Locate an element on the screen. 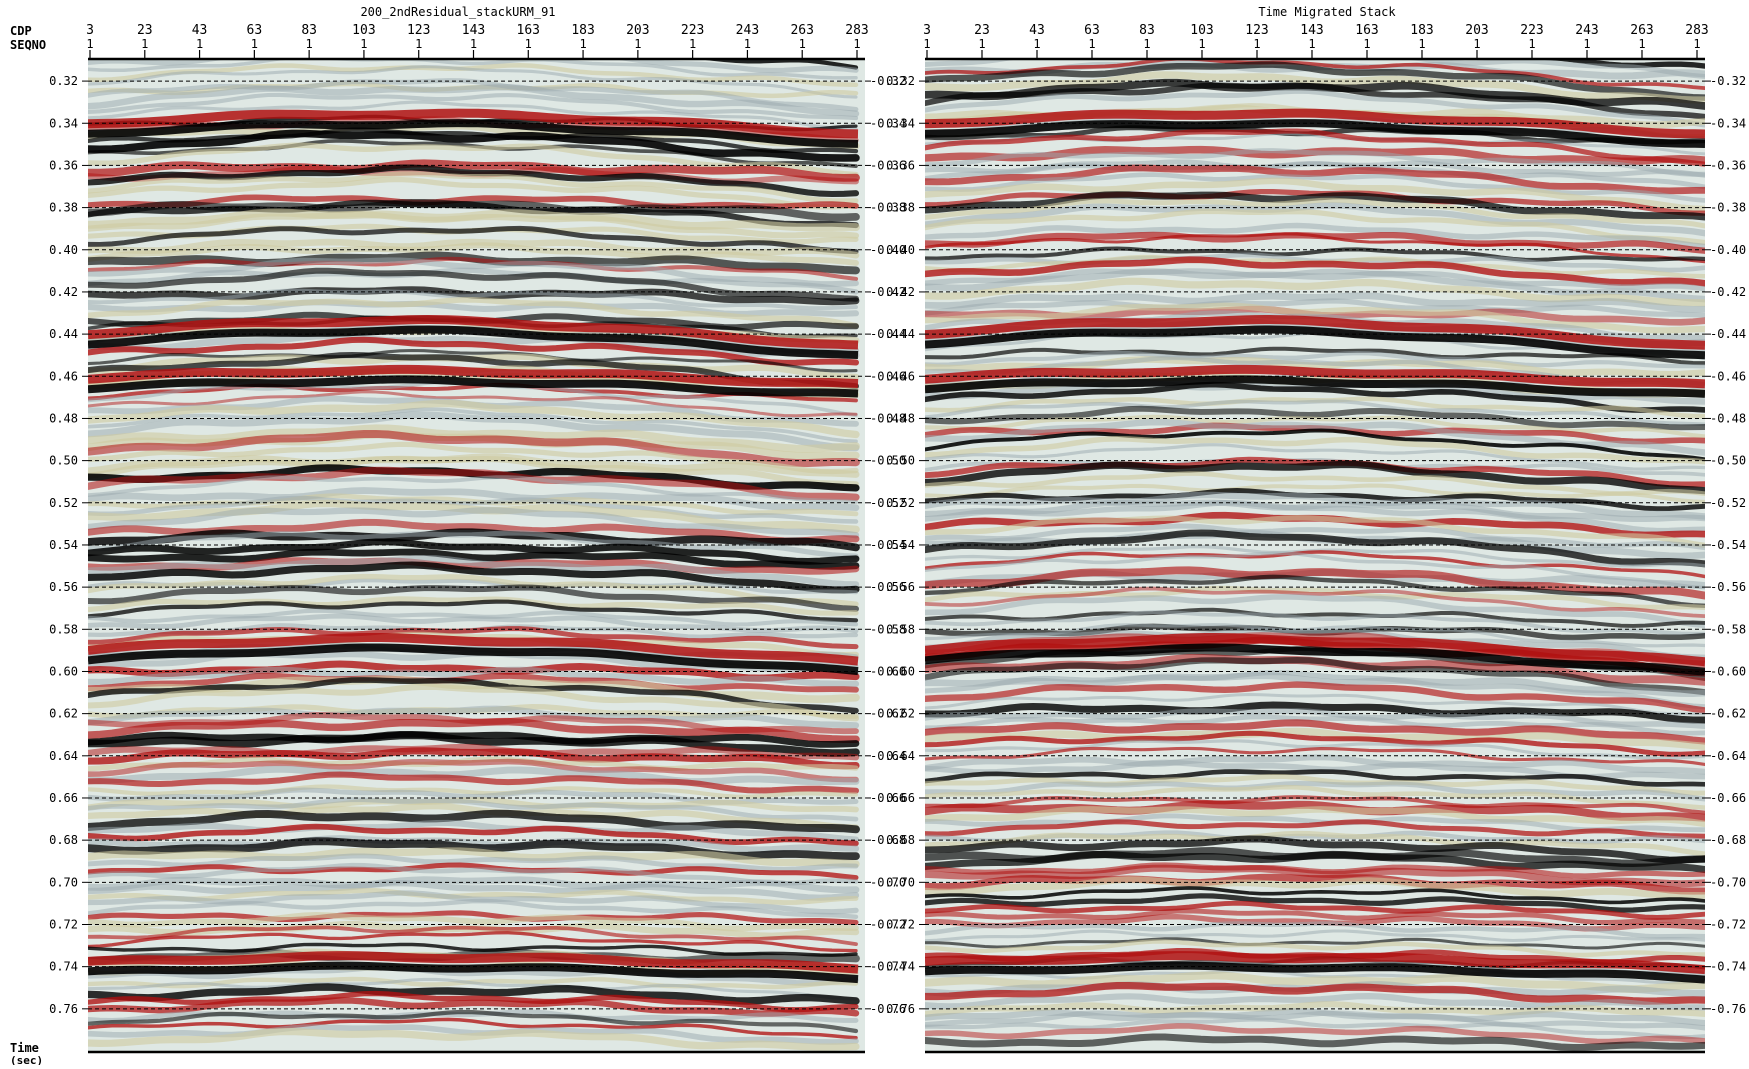  time-tick-label: 0.56 is located at coordinates (63, 587).